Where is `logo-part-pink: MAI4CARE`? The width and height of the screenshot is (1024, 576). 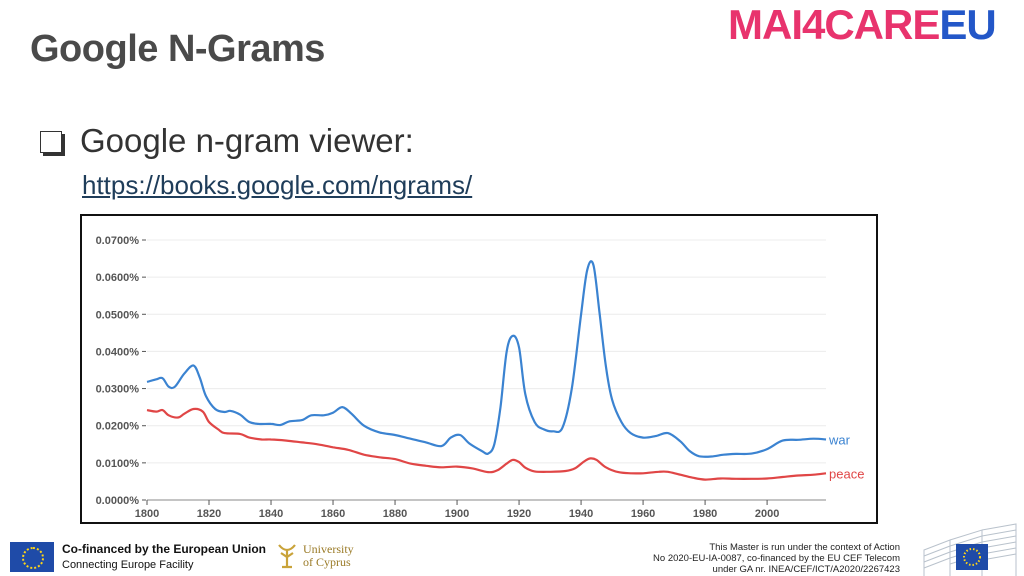 logo-part-pink: MAI4CARE is located at coordinates (834, 24).